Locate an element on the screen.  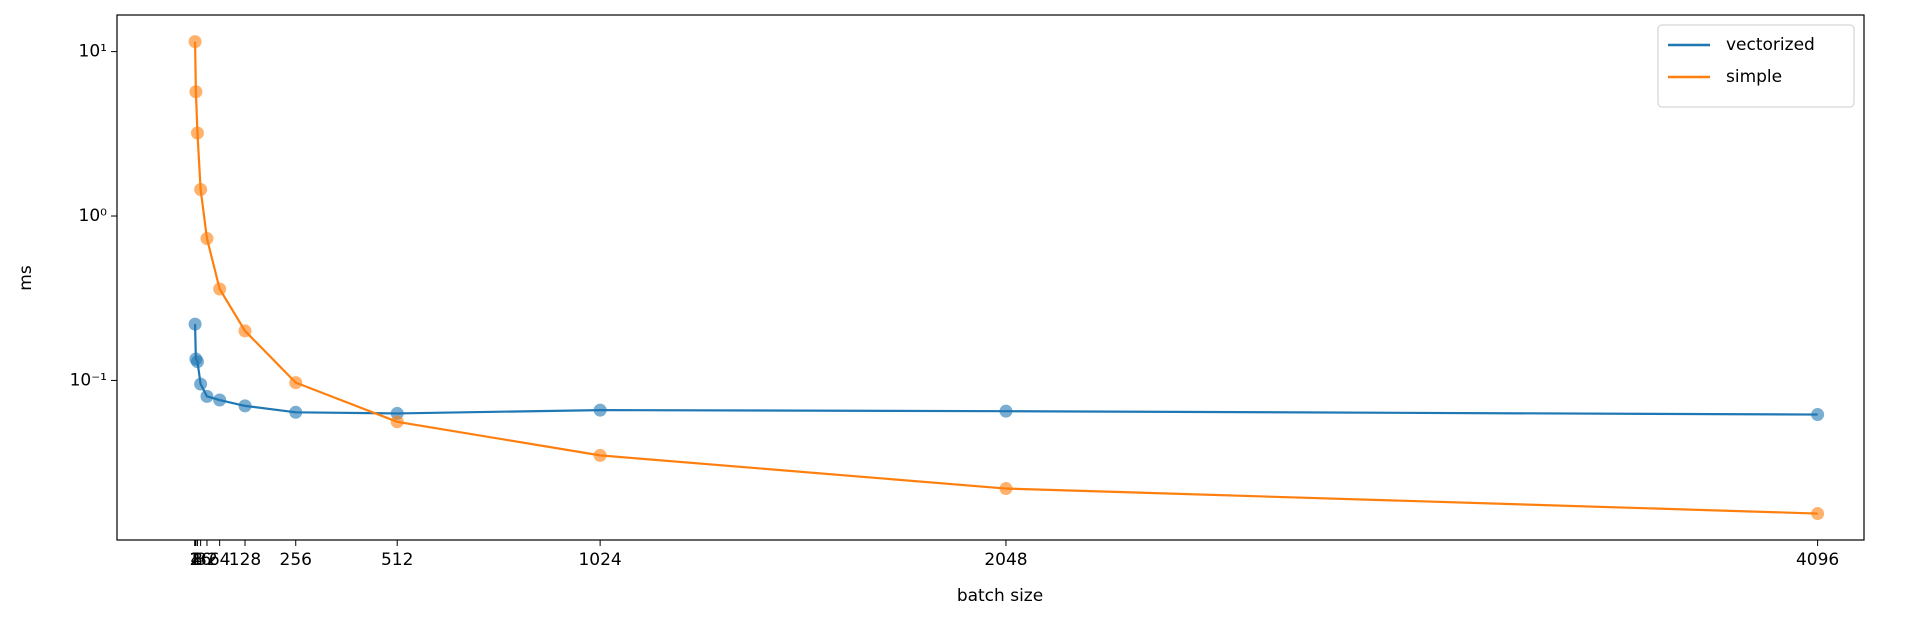
x-tick-label: 32 is located at coordinates (207, 560).